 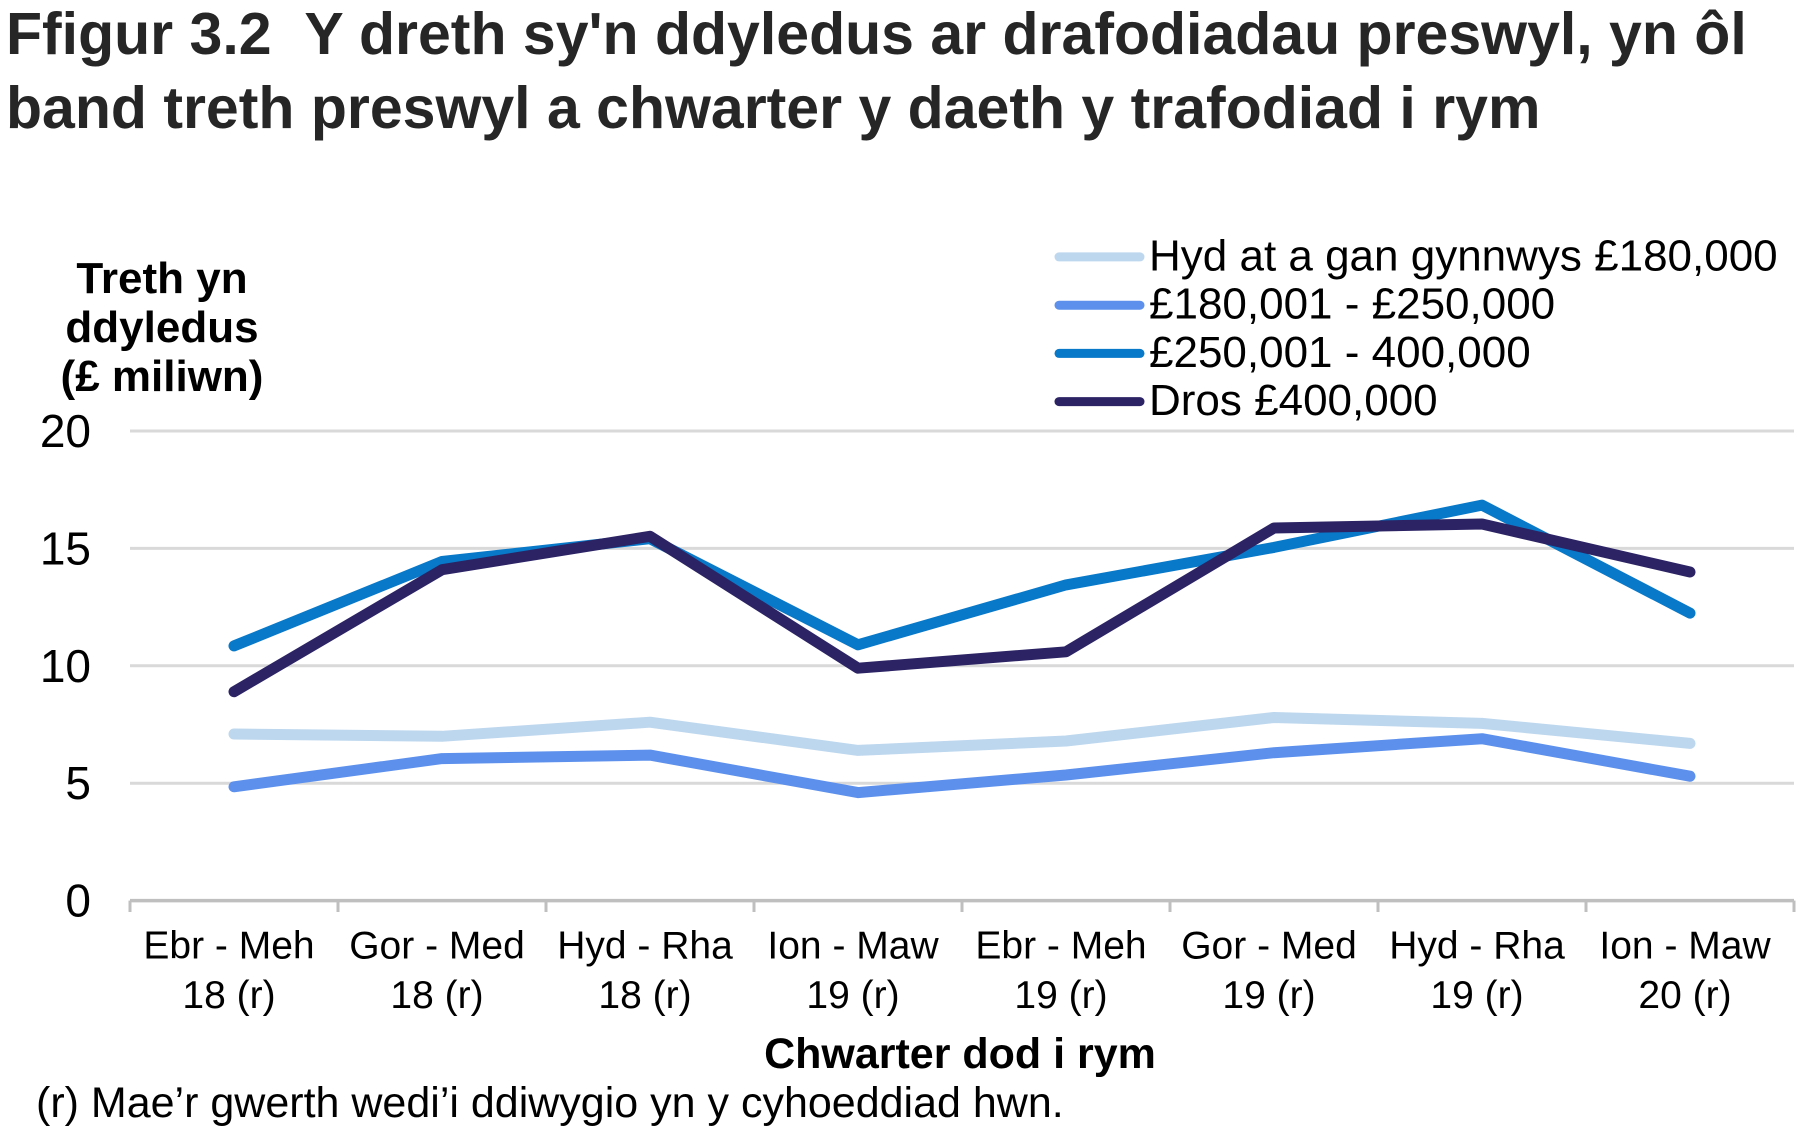 I want to click on svg-text: 5, so click(x=78, y=783).